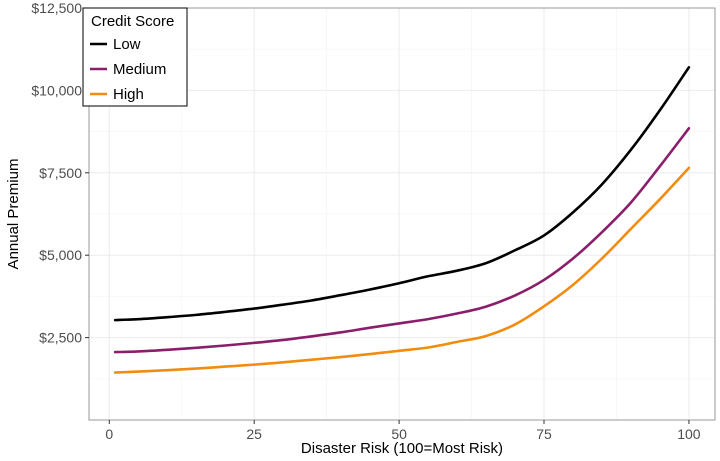 Image resolution: width=720 pixels, height=461 pixels. I want to click on x-tick-label: 75, so click(544, 434).